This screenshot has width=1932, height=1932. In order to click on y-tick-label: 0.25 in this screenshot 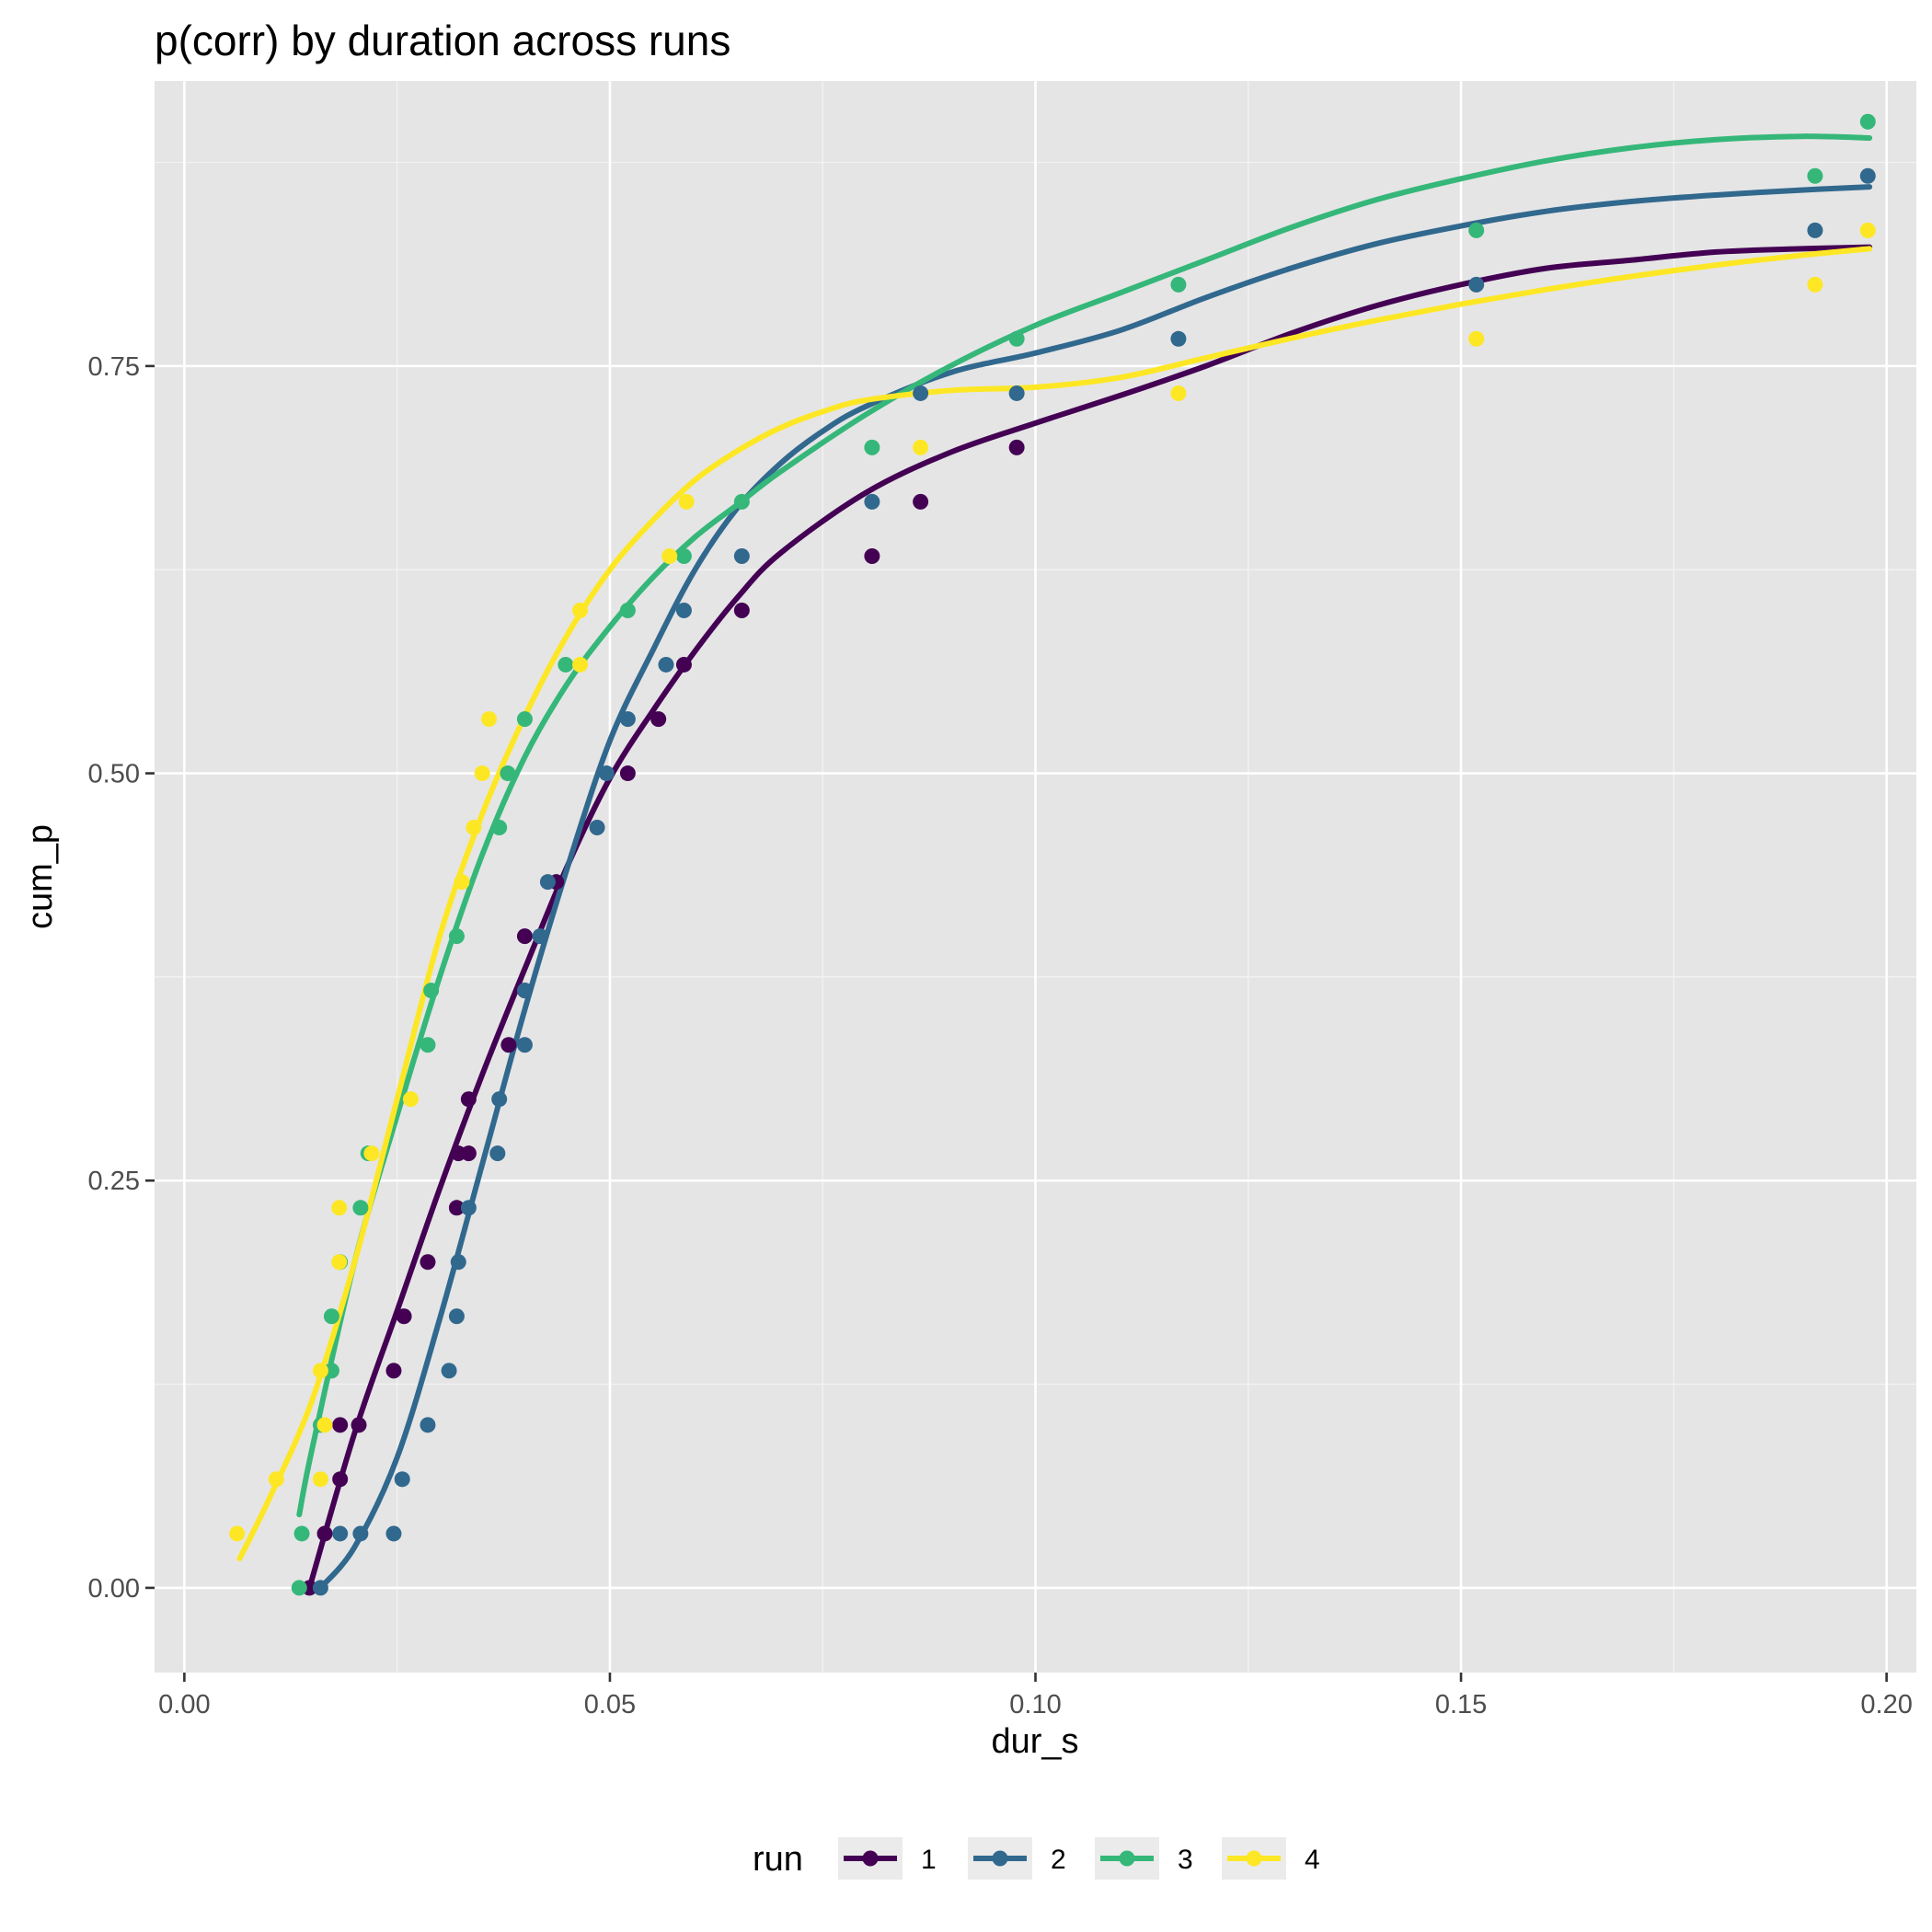, I will do `click(114, 1181)`.